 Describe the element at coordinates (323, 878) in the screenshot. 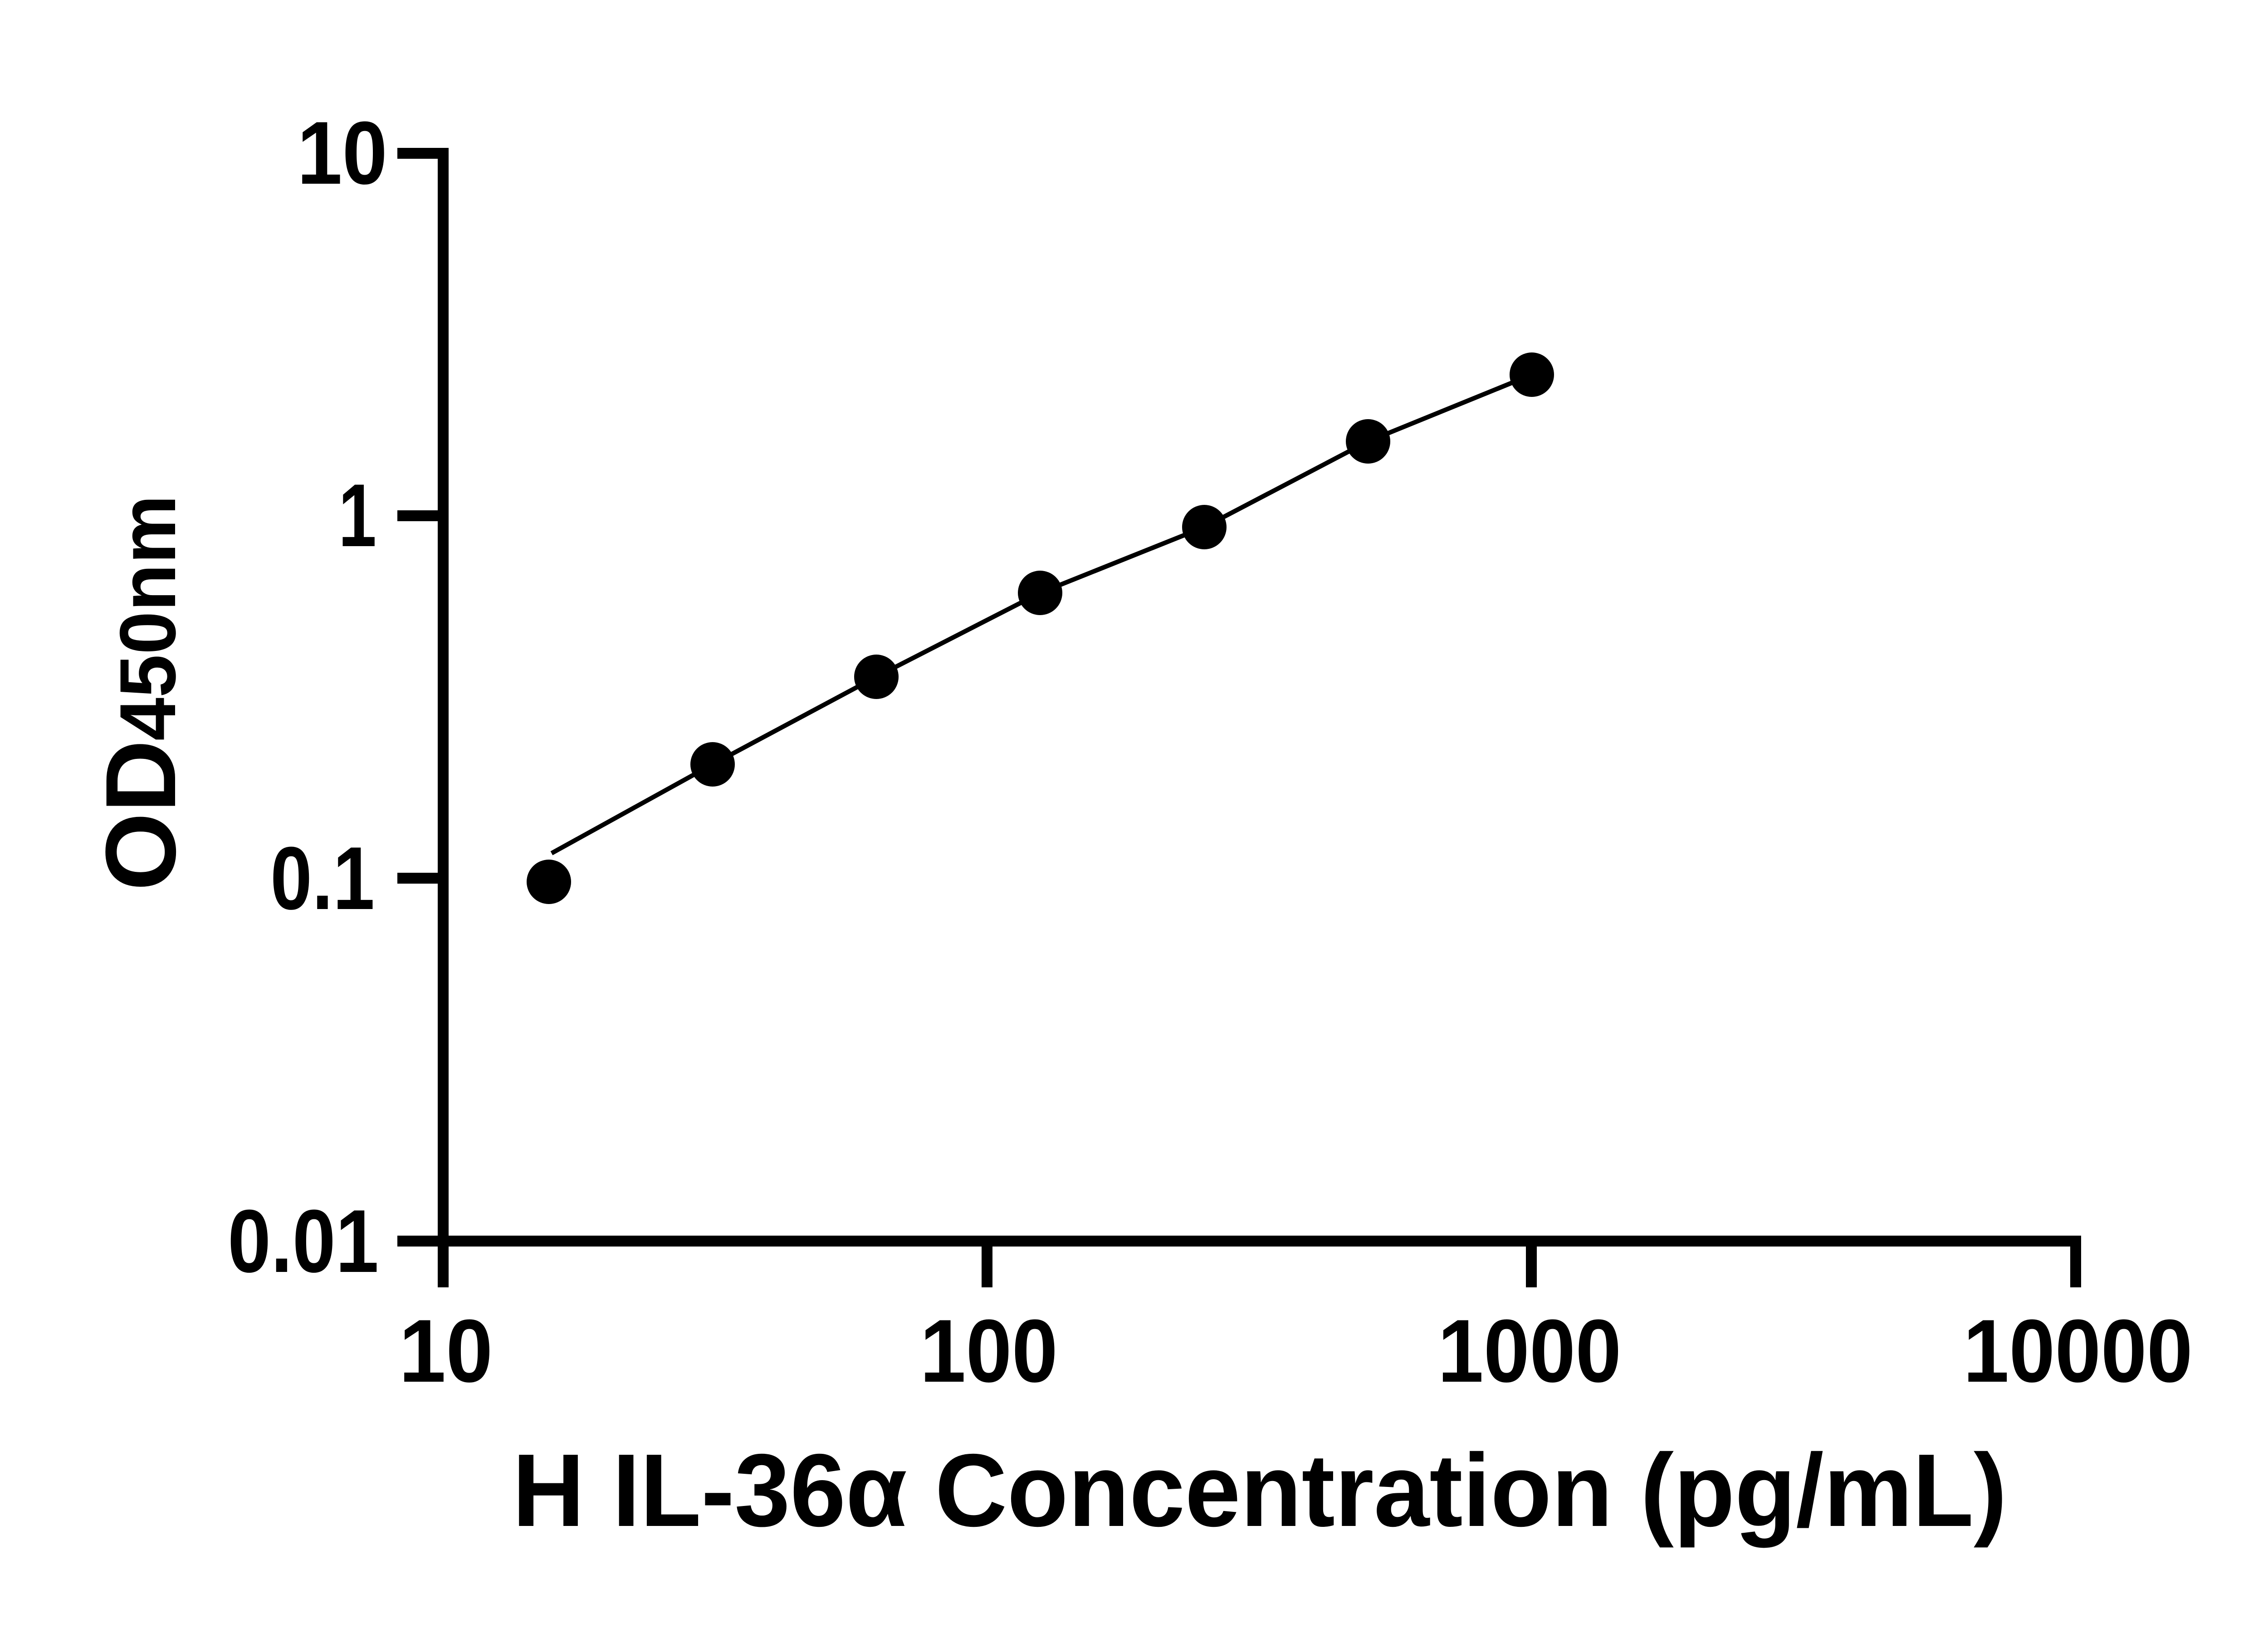

I see `svg-text: 0.1` at that location.